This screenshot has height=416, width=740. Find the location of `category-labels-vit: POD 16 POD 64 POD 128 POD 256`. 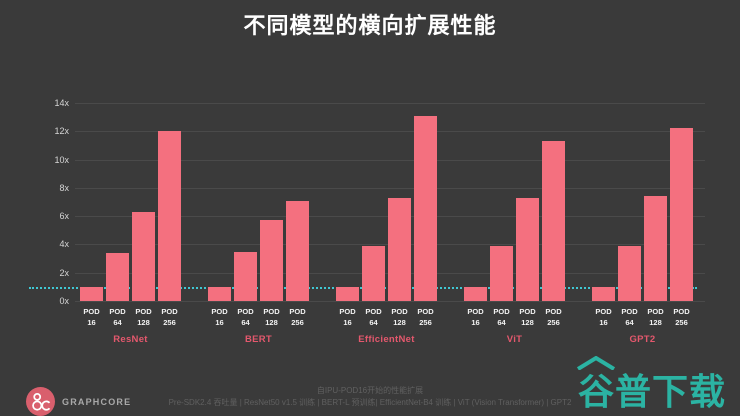

category-labels-vit: POD 16 POD 64 POD 128 POD 256 is located at coordinates (514, 317).